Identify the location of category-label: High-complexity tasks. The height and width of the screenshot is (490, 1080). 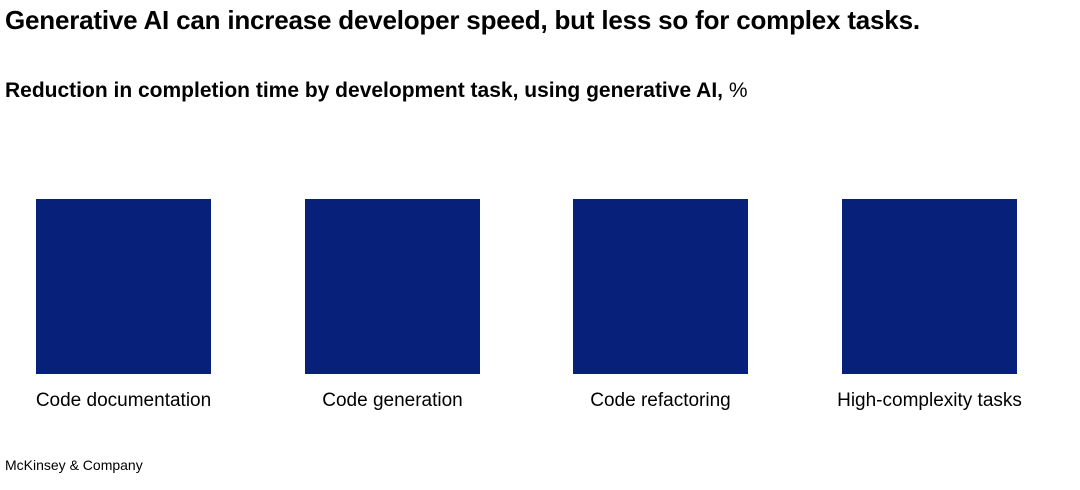
(929, 400).